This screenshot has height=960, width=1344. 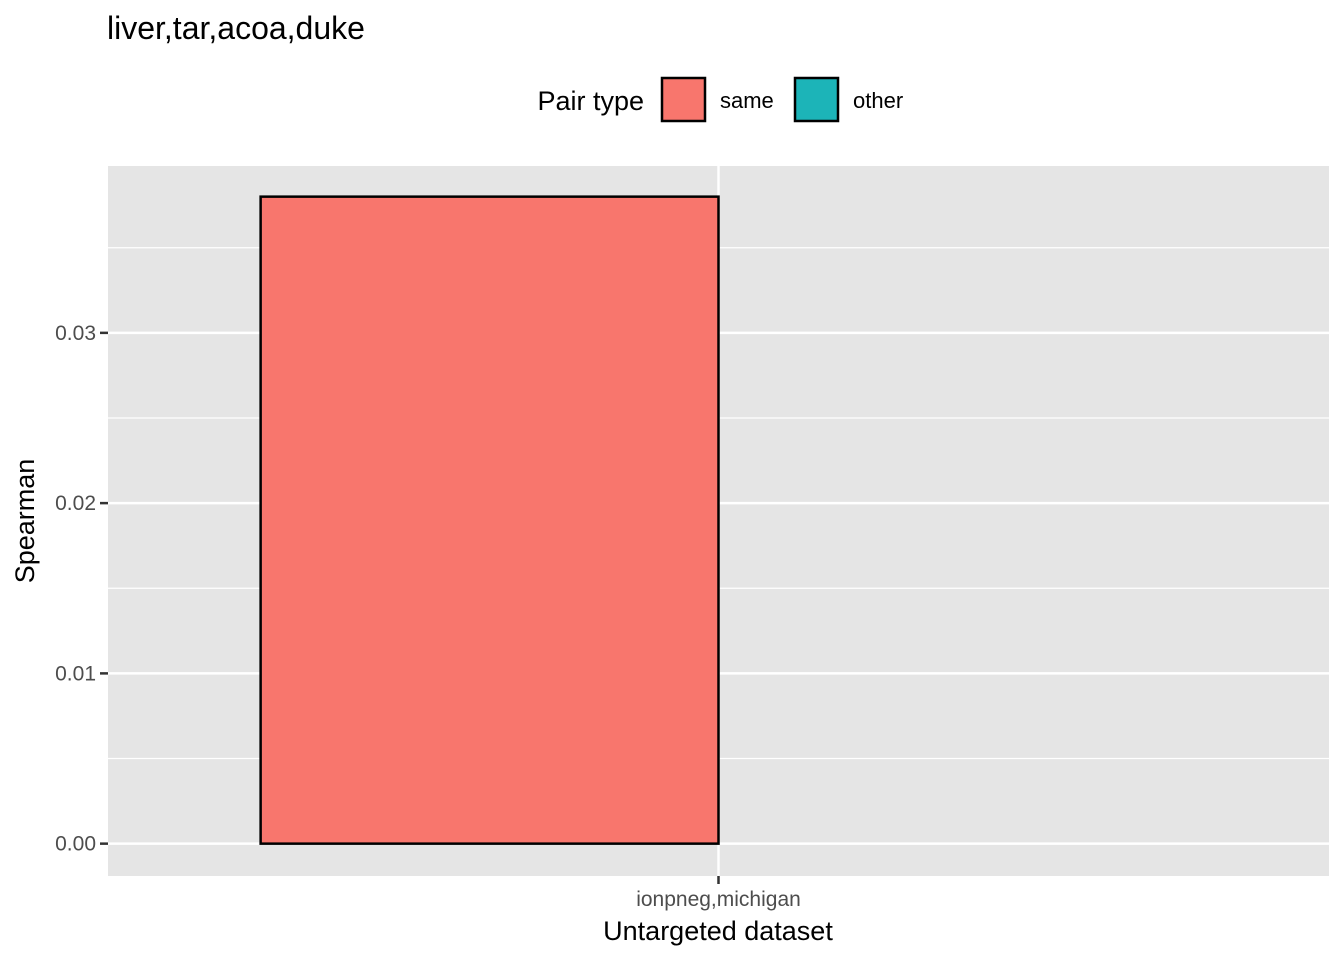 I want to click on legend-key-other, so click(x=816, y=99).